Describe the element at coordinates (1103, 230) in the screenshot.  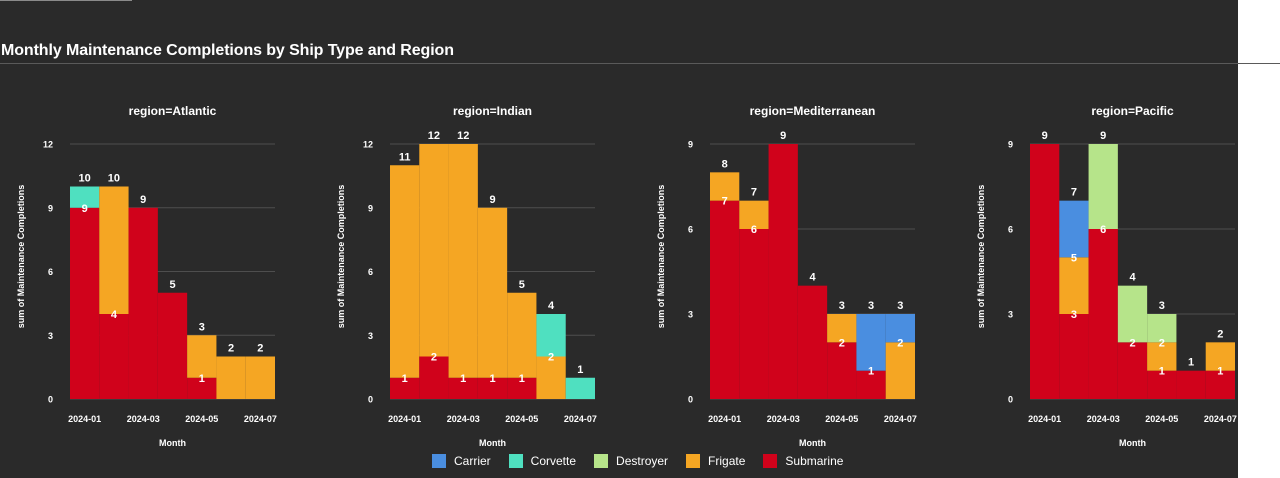
I see `segment-value-label: 6` at that location.